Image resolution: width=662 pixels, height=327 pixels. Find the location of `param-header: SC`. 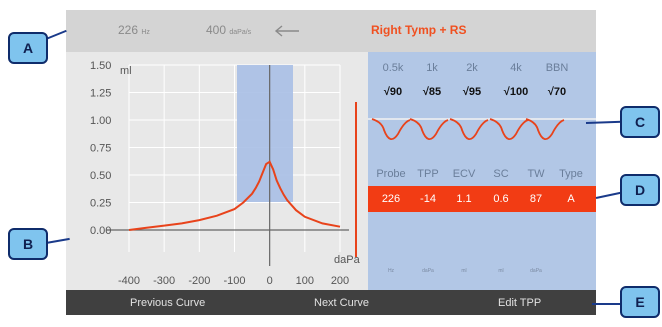

param-header: SC is located at coordinates (501, 174).